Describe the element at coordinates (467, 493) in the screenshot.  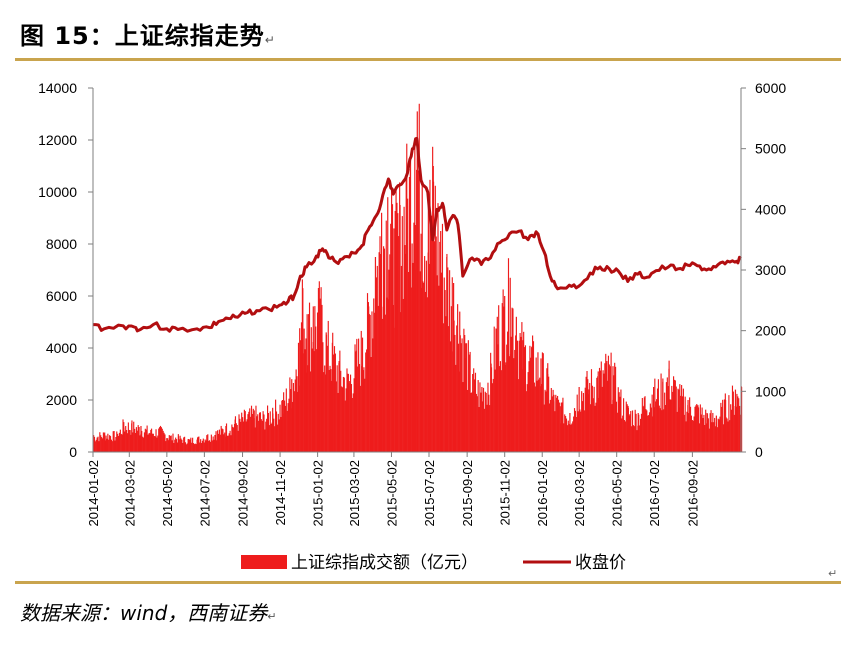
I see `x-tick-label: 2015-09-02` at that location.